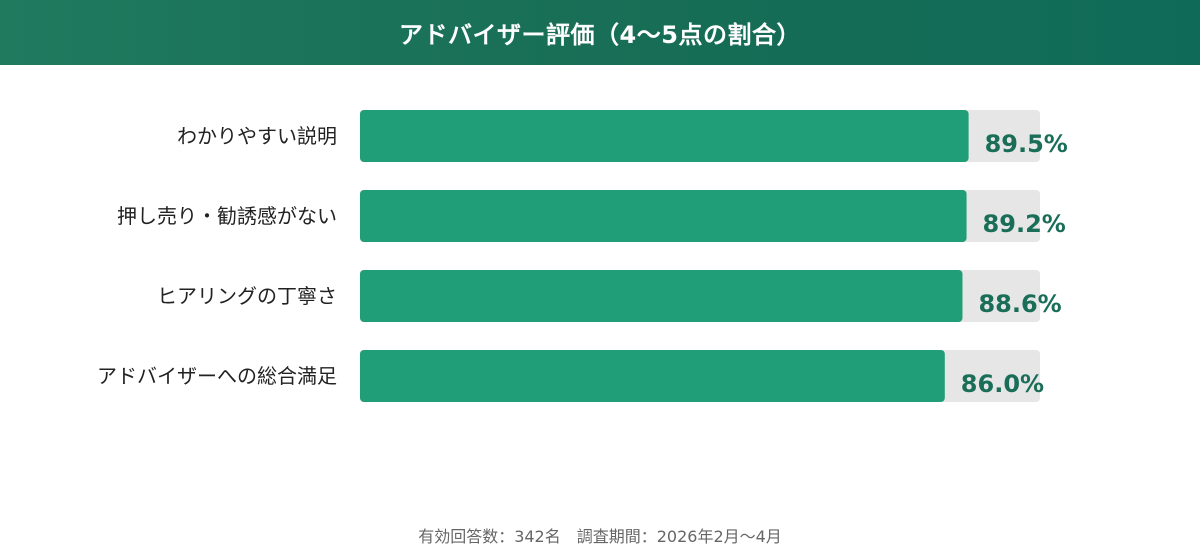  I want to click on chart-title: アドバイザー評価（4〜5点の割合）, so click(600, 35).